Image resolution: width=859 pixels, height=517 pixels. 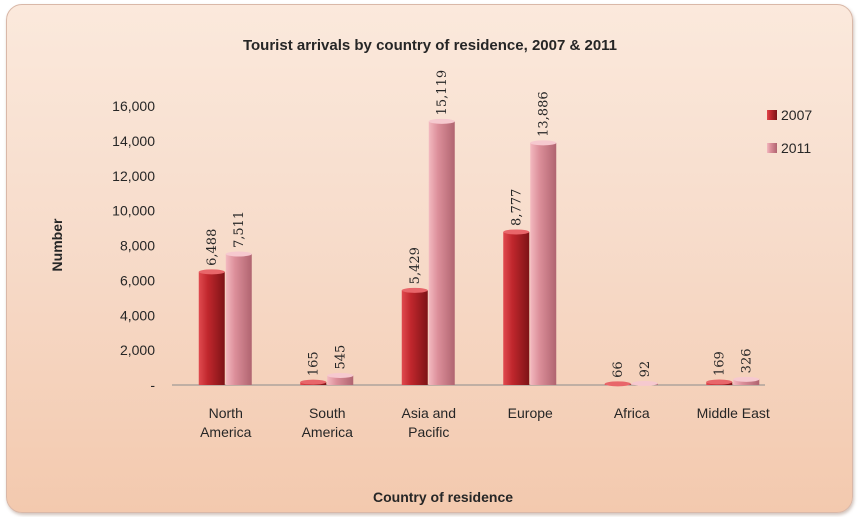 I want to click on y-tick-label: 16,000, so click(x=133, y=106).